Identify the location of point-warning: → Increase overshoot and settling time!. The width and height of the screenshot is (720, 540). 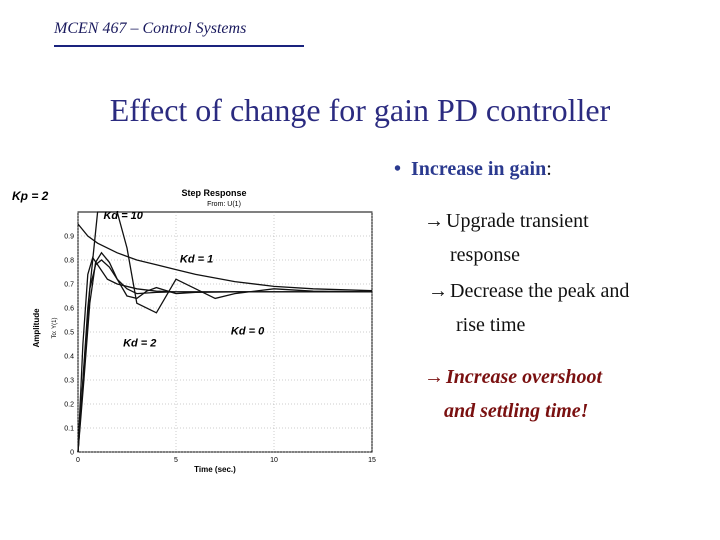
(513, 394).